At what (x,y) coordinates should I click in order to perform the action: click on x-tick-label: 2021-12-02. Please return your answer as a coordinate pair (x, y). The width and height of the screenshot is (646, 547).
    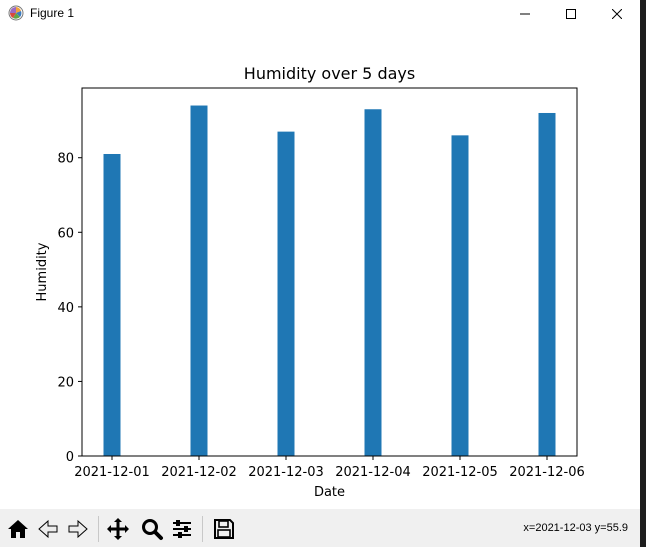
    Looking at the image, I should click on (199, 472).